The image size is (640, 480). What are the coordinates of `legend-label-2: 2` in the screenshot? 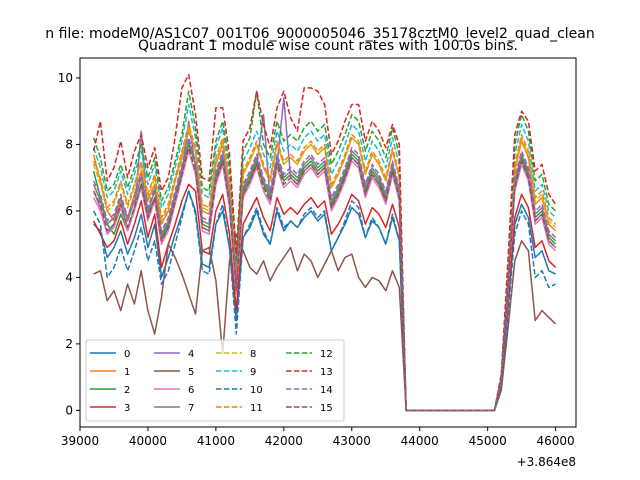 It's located at (127, 390).